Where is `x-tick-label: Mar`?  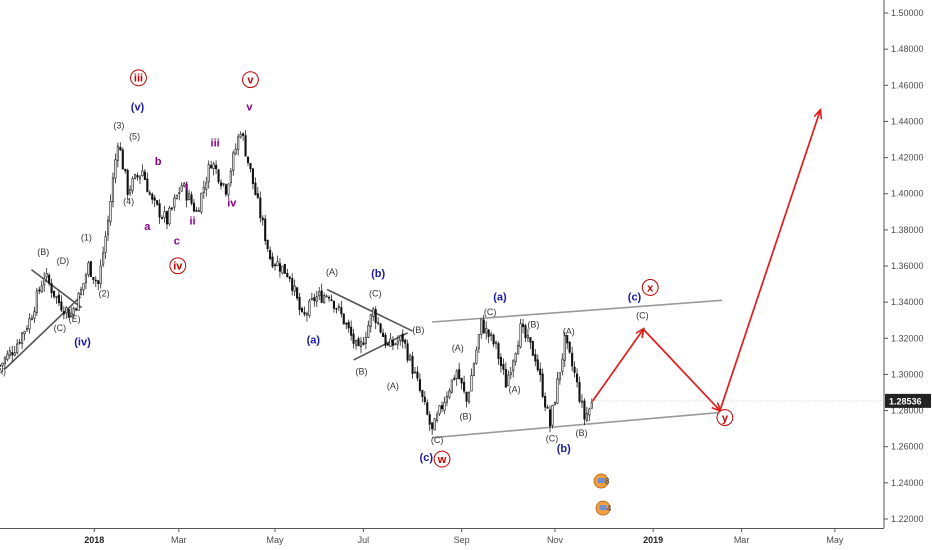 x-tick-label: Mar is located at coordinates (179, 540).